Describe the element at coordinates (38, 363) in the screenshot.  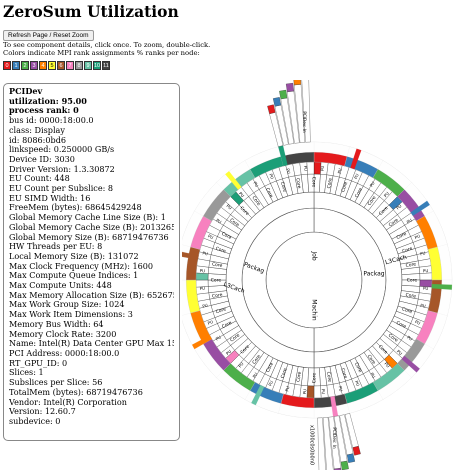
I see `details-line: RT_GPU_ID: 0` at that location.